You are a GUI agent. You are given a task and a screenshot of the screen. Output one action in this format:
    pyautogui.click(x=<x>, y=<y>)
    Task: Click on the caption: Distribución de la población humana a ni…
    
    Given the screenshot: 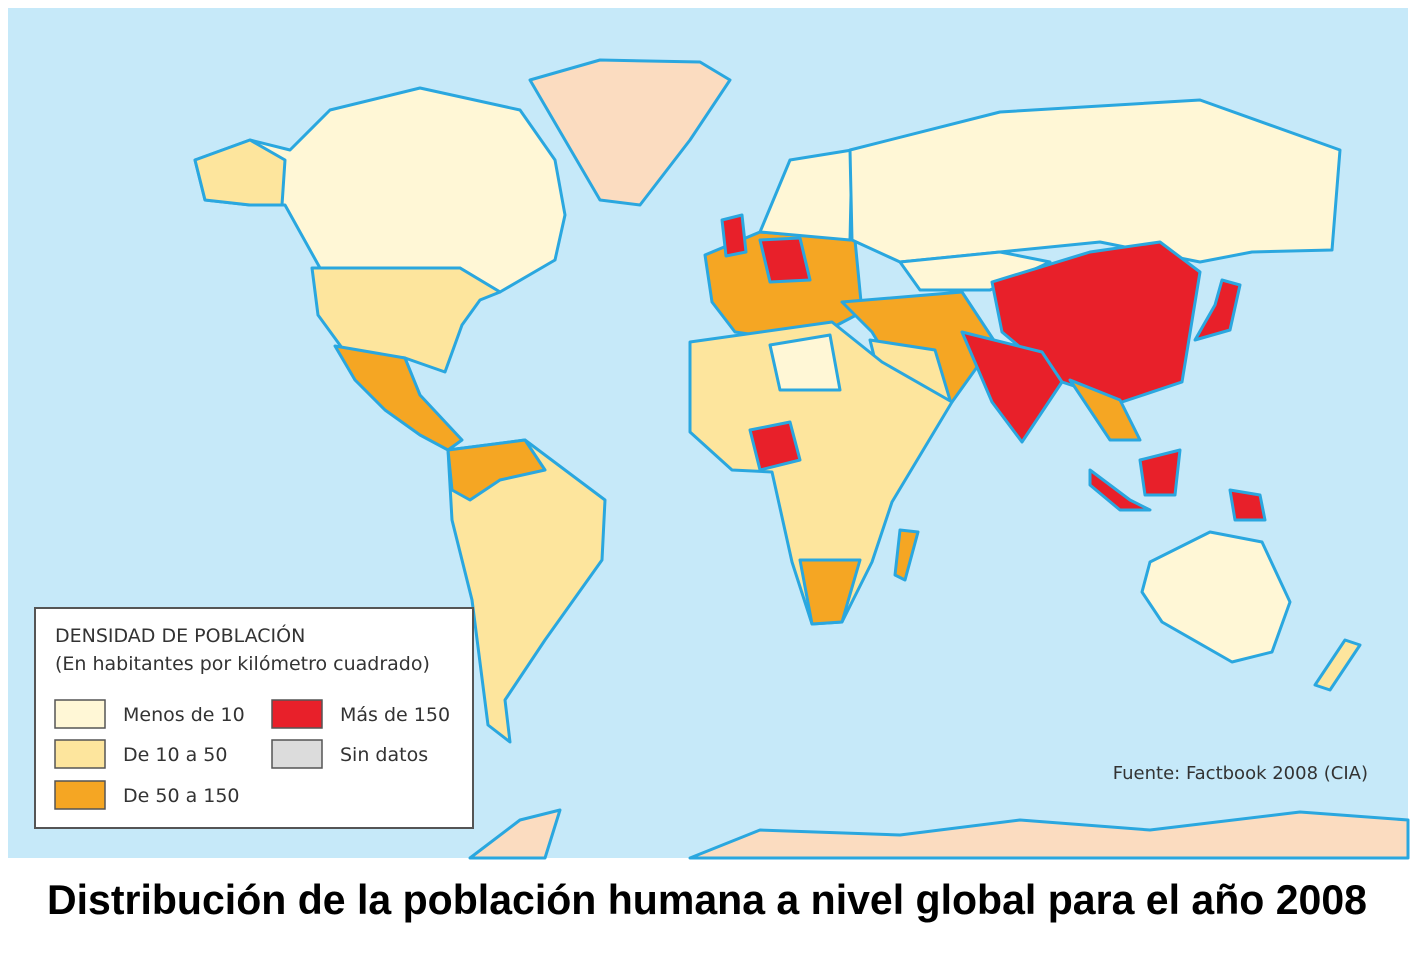 What is the action you would take?
    pyautogui.click(x=707, y=899)
    